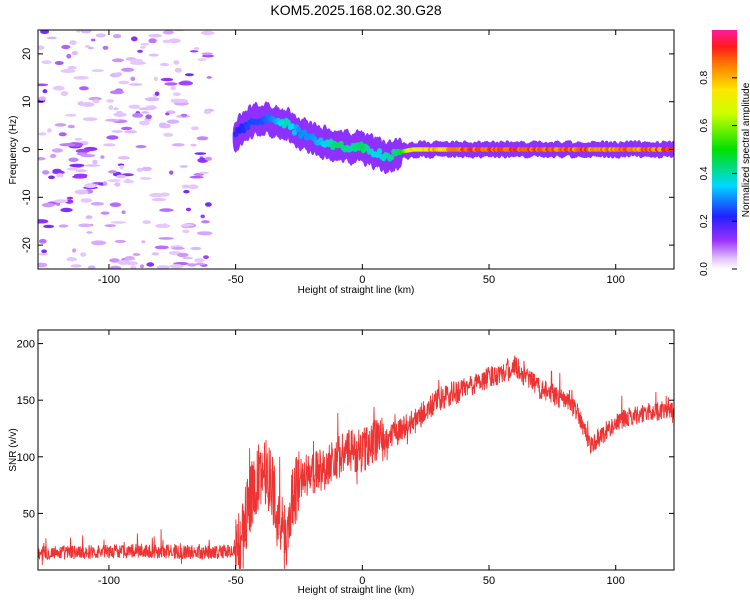 This screenshot has width=750, height=600. Describe the element at coordinates (27, 245) in the screenshot. I see `spectrogram-y-tick-label: -20` at that location.